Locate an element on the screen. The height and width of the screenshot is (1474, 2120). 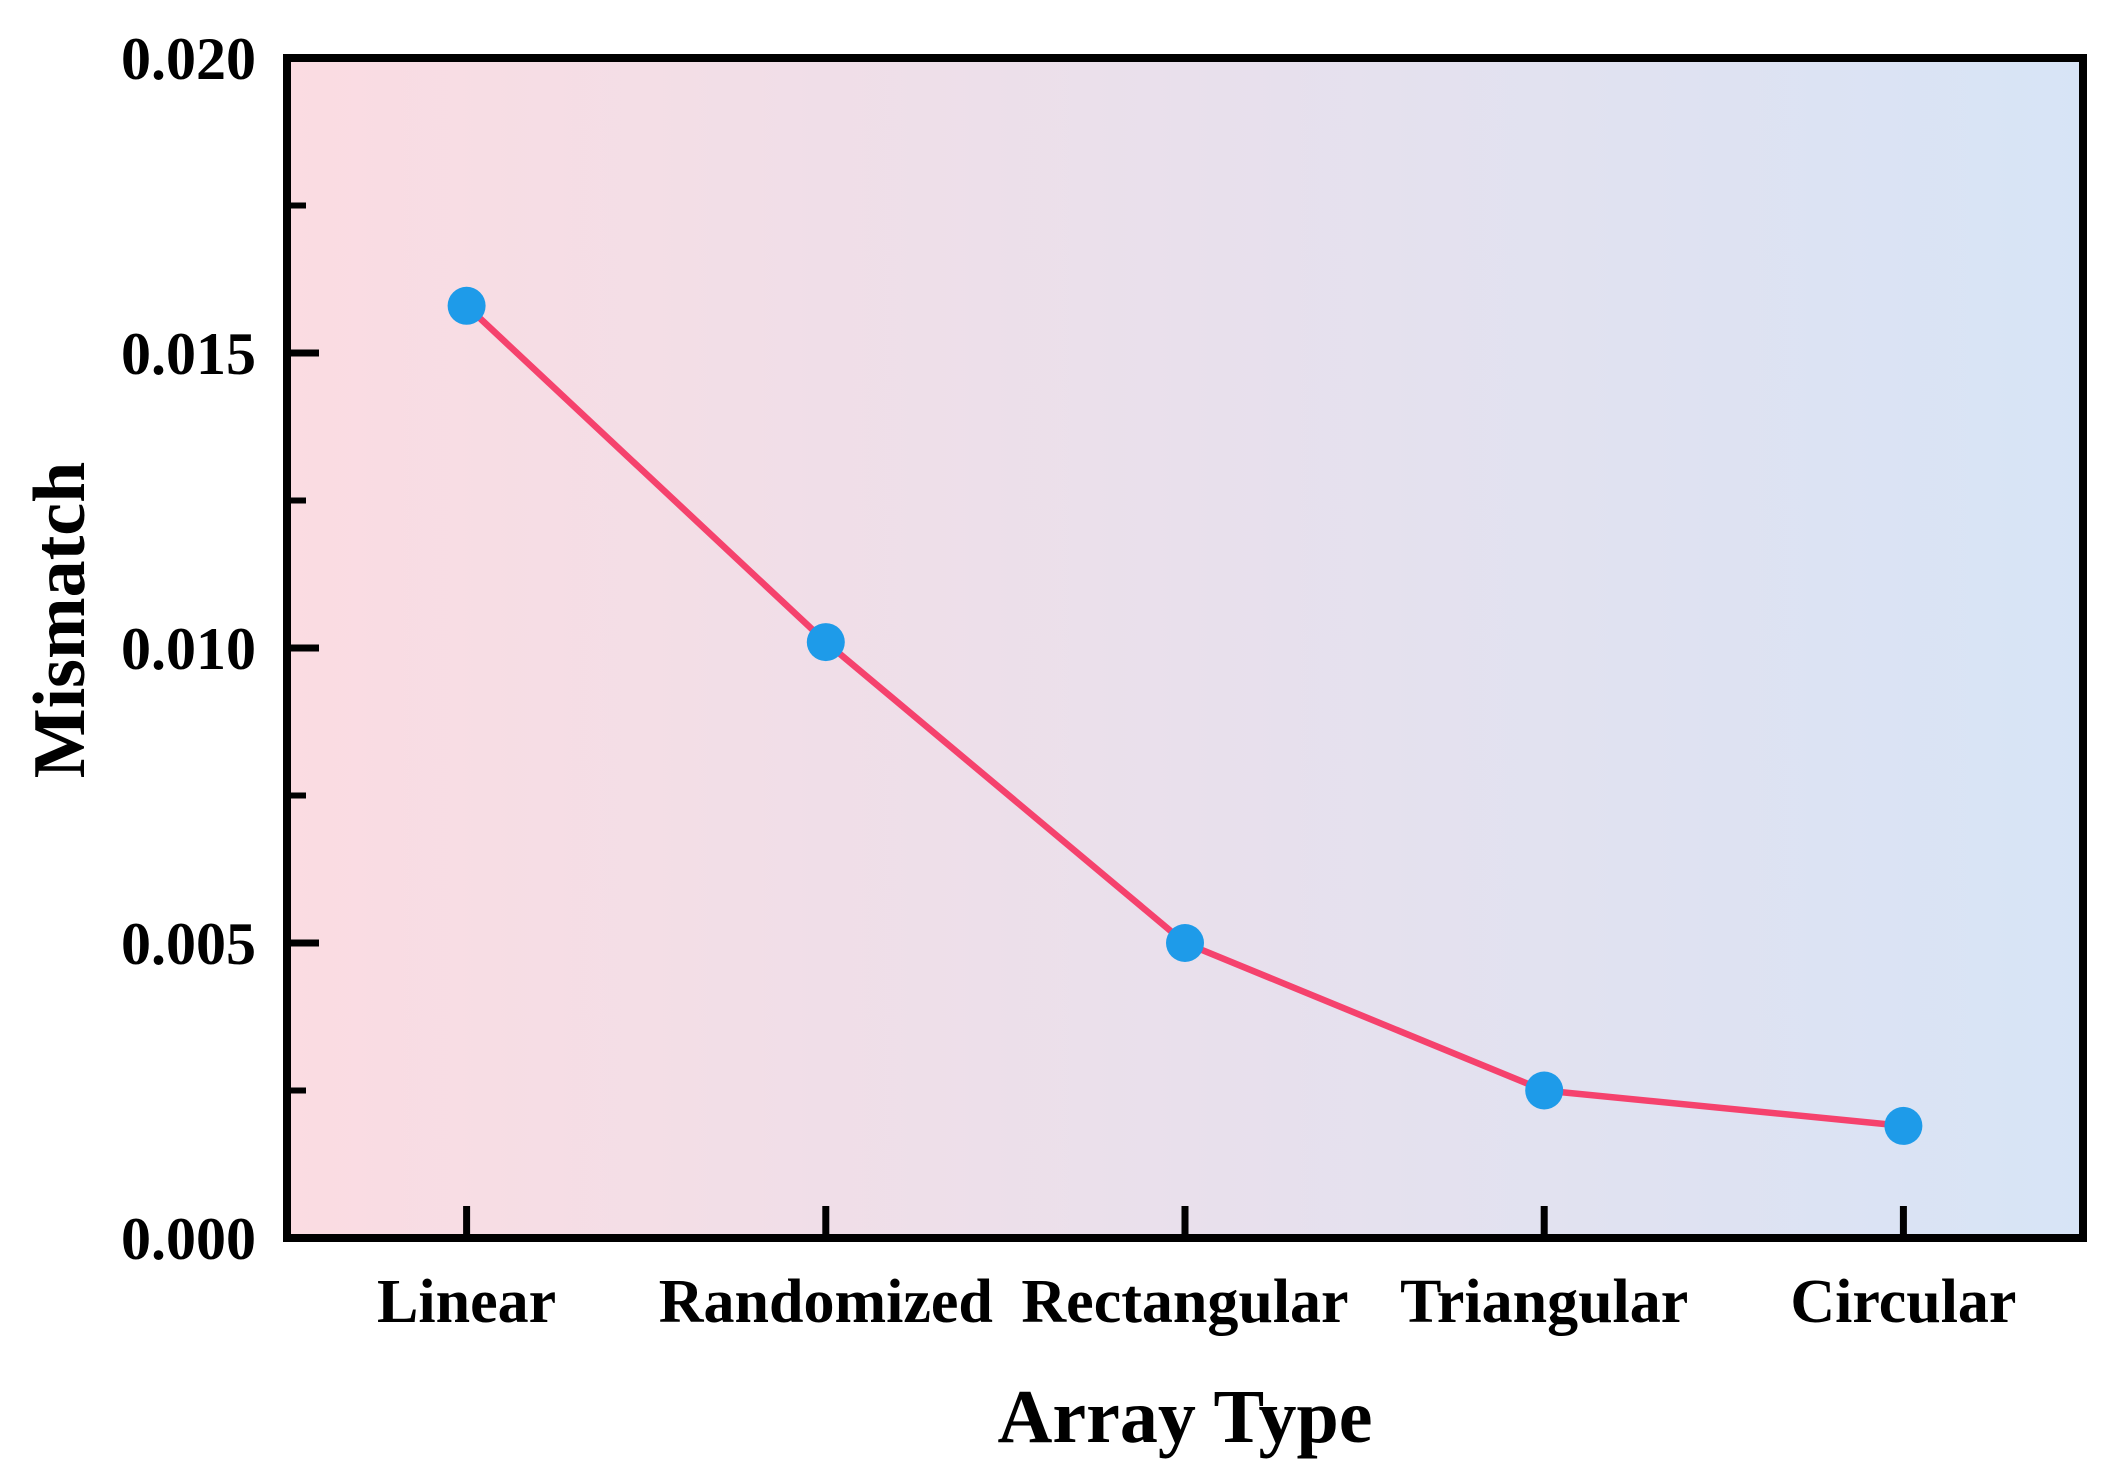
y-tick-label: 0.010 is located at coordinates (188, 649).